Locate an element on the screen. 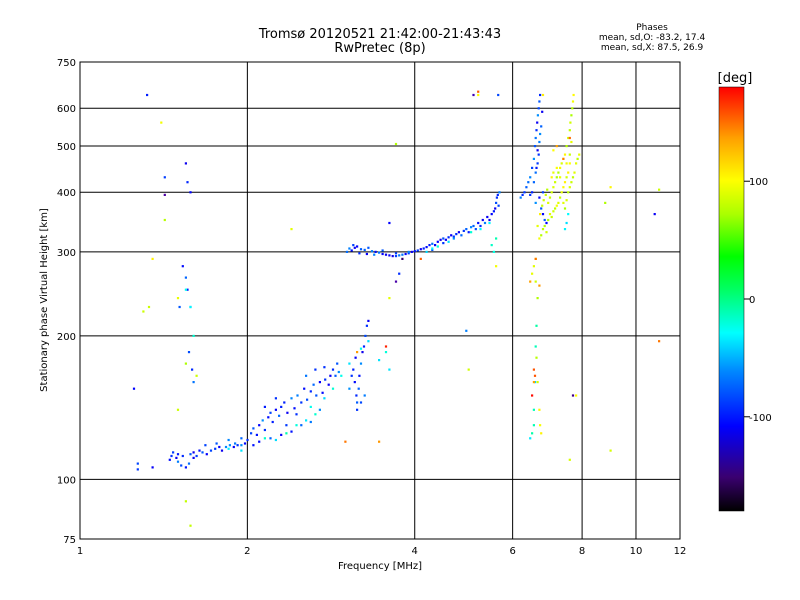  chart-title: Tromsø 20120521 21:42:00-21:43:43 is located at coordinates (380, 34).